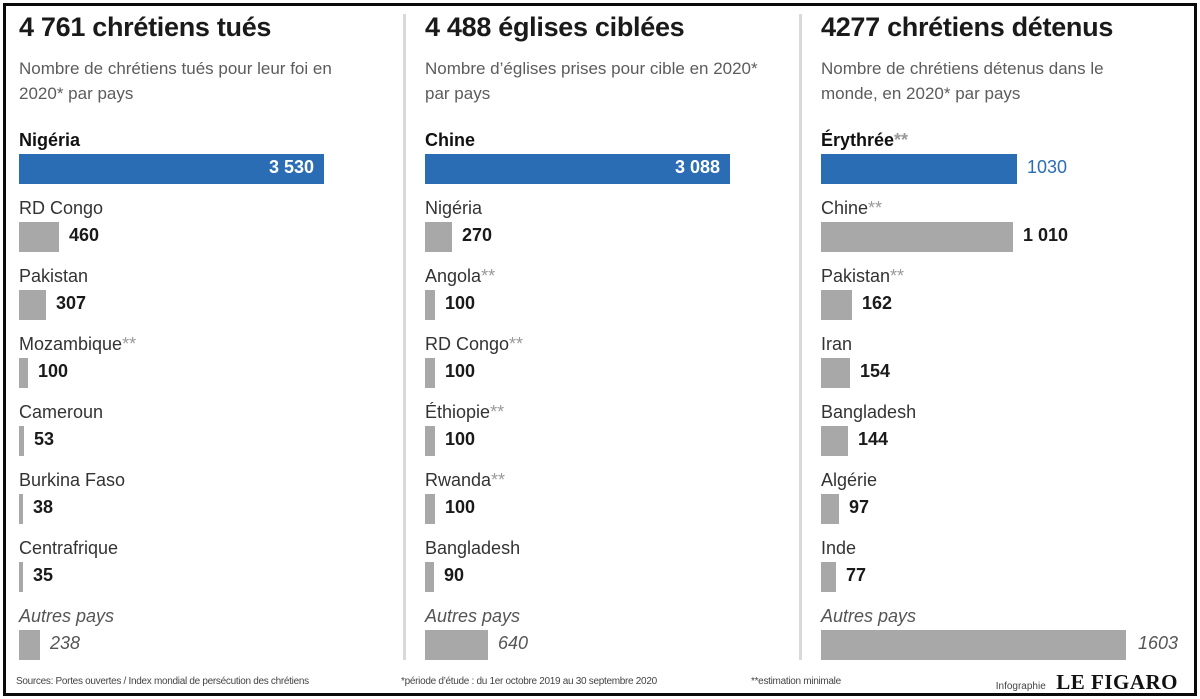 This screenshot has width=1200, height=699. I want to click on bar-row: Bangladesh 144, so click(1008, 436).